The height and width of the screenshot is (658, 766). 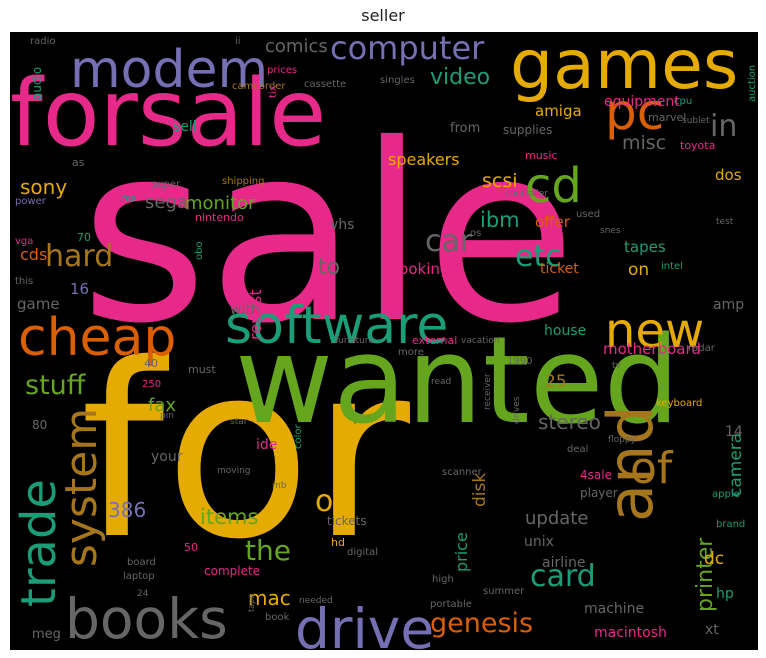 What do you see at coordinates (569, 422) in the screenshot?
I see `cloud-word: stereo` at bounding box center [569, 422].